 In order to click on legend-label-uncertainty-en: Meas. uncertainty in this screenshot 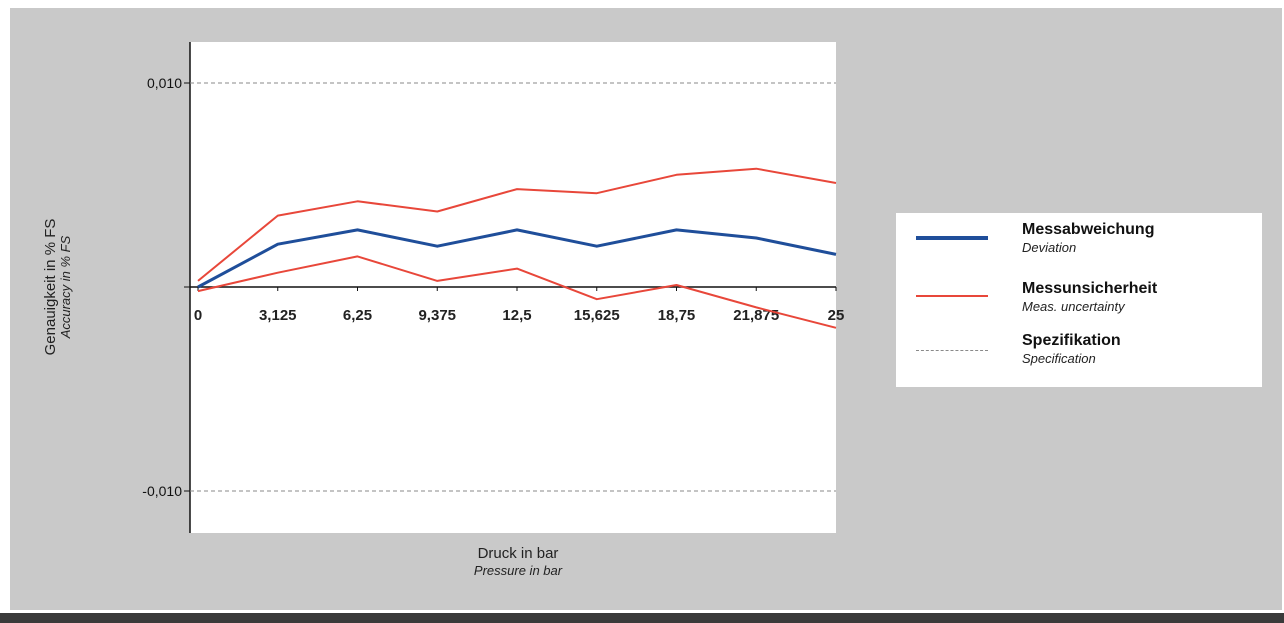, I will do `click(1089, 307)`.